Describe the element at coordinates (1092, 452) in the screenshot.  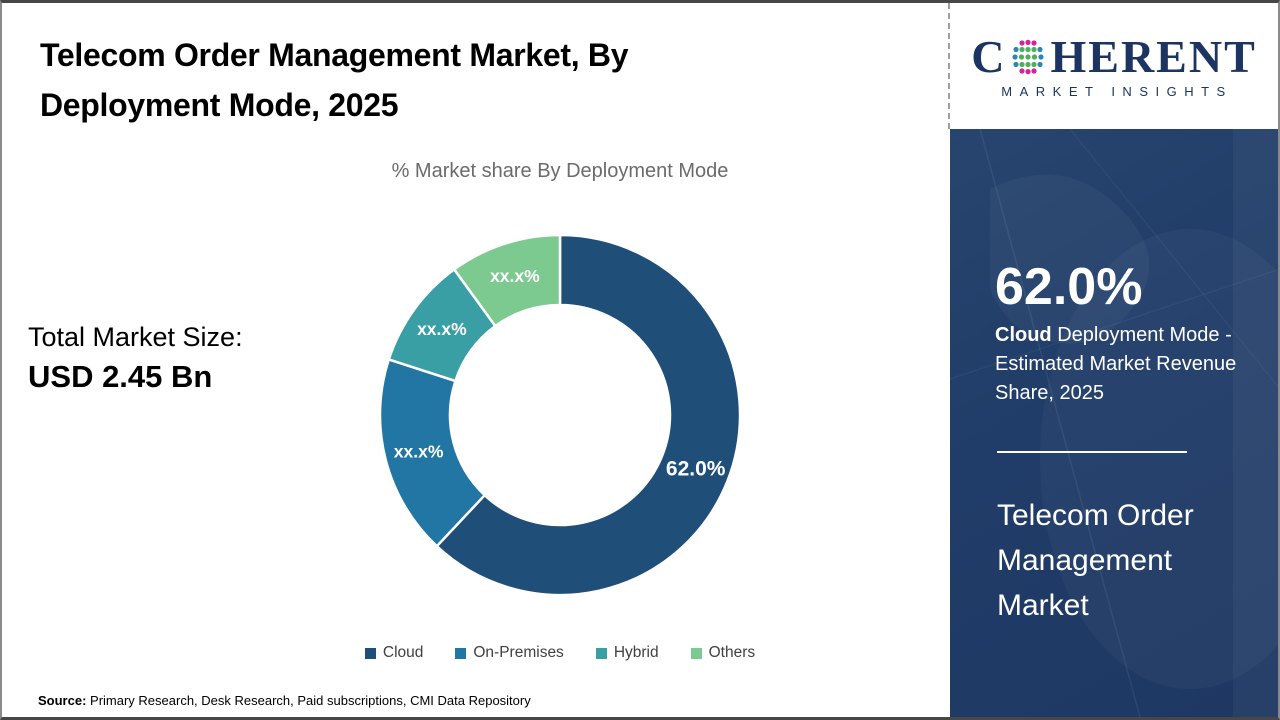
I see `panel-divider` at that location.